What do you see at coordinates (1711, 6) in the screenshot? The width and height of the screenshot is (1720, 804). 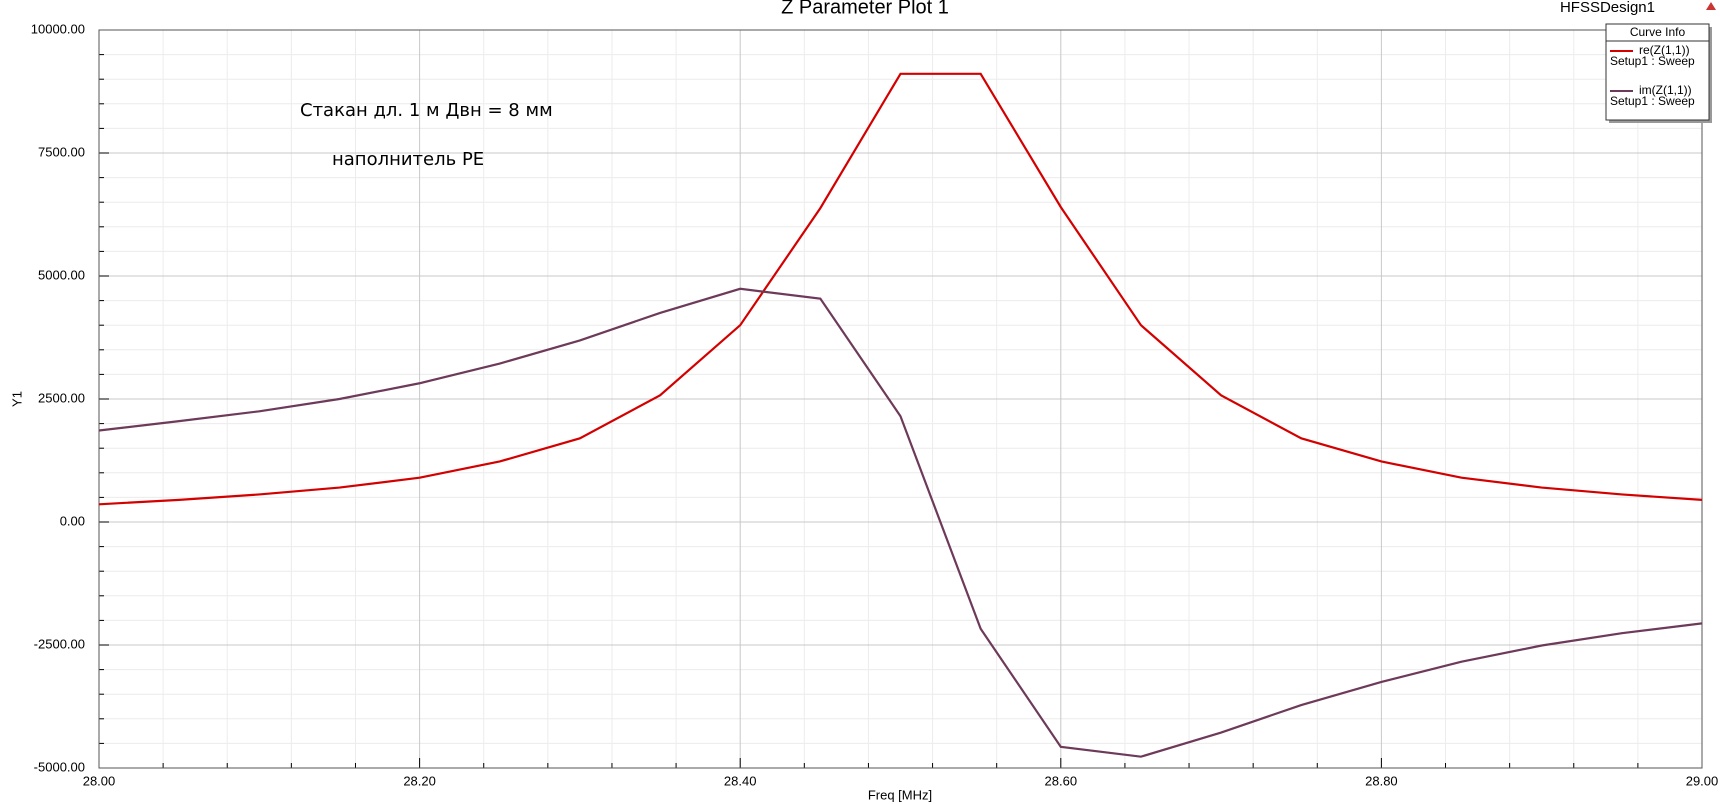 I see `design-icon` at bounding box center [1711, 6].